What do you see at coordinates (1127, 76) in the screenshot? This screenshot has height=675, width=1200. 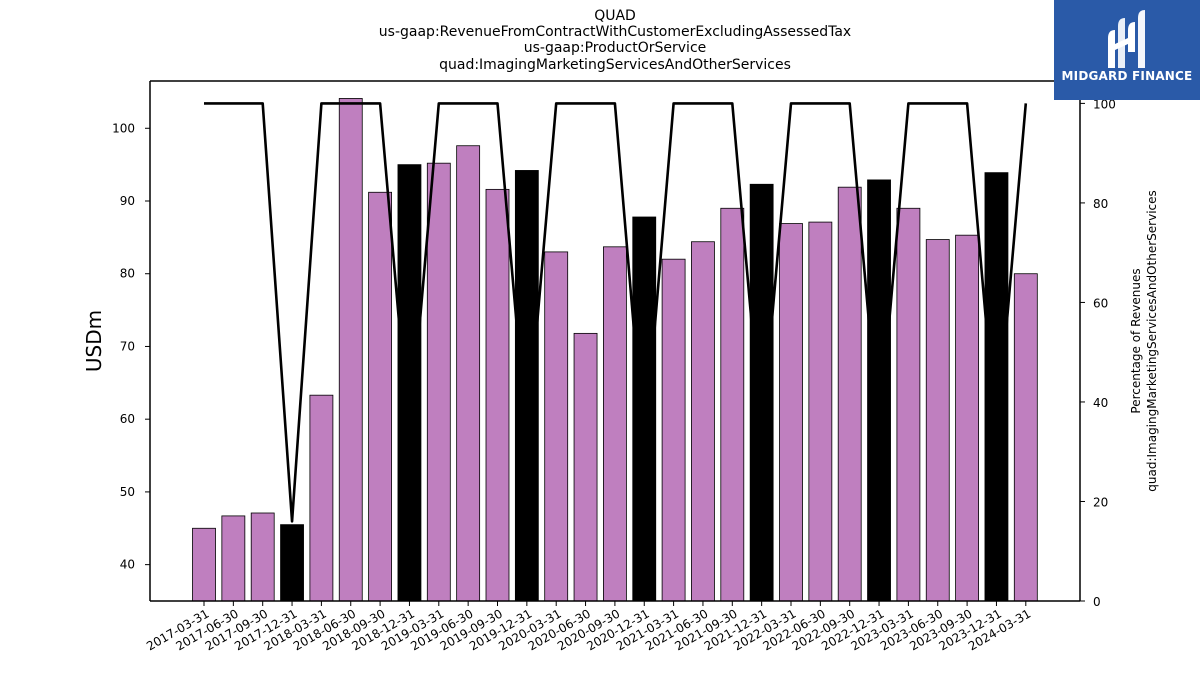 I see `logo-text: MIDGARD FINANCE` at bounding box center [1127, 76].